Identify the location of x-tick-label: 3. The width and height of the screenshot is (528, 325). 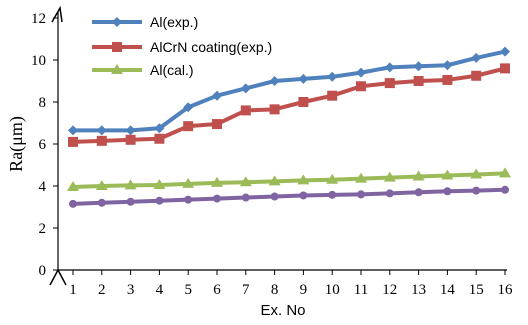
(131, 290).